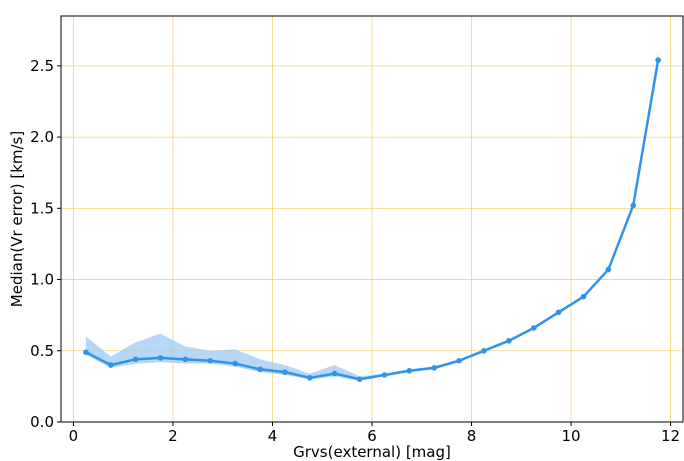  What do you see at coordinates (670, 436) in the screenshot?
I see `x-tick-label-6: 12` at bounding box center [670, 436].